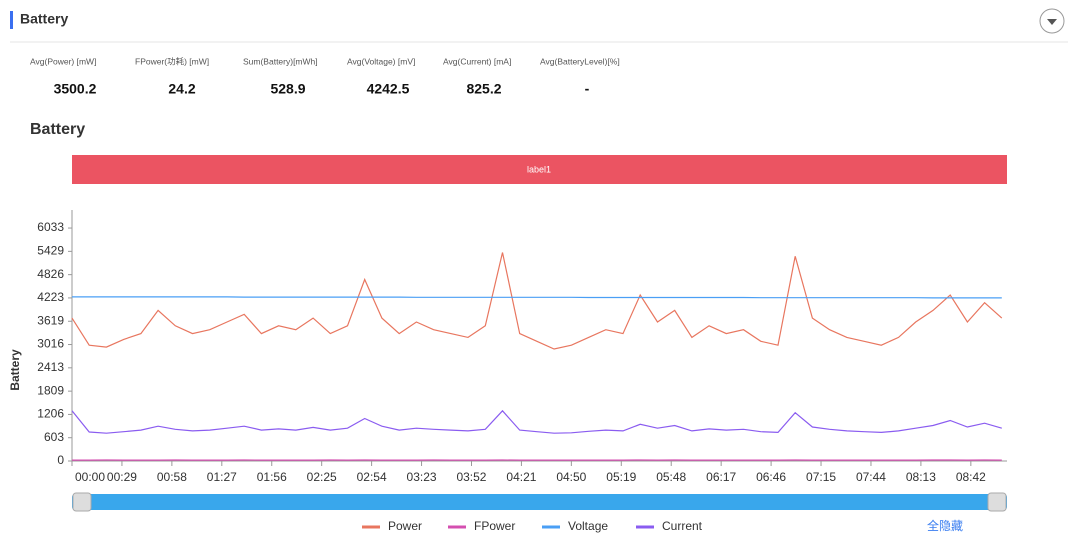  Describe the element at coordinates (539, 169) in the screenshot. I see `label-band-text: label1` at that location.